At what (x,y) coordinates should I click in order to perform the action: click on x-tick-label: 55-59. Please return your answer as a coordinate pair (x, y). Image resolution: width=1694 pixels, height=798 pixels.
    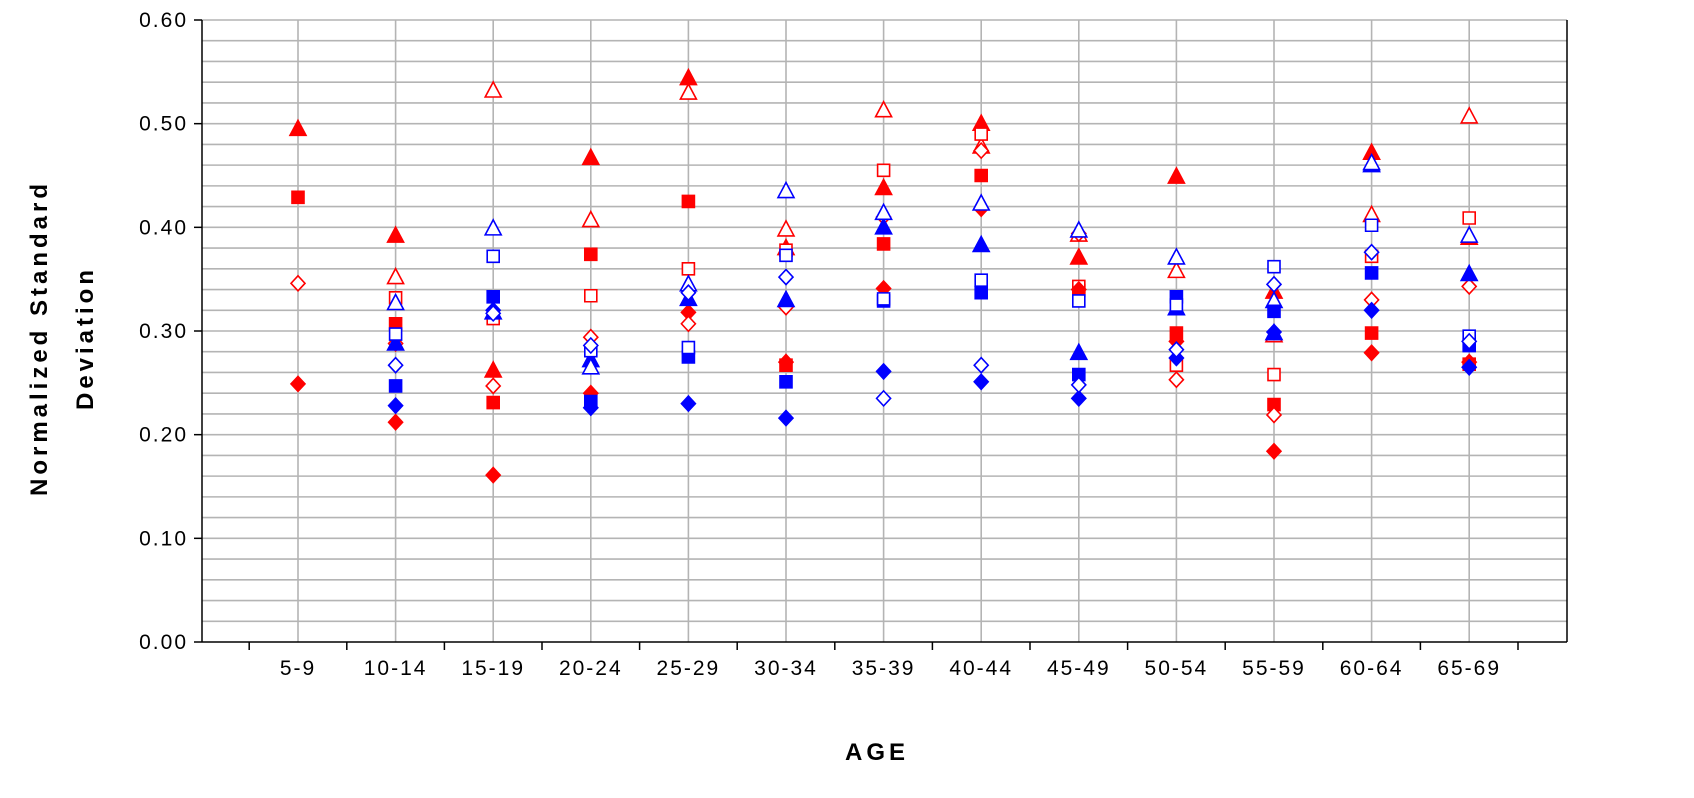
    Looking at the image, I should click on (1274, 668).